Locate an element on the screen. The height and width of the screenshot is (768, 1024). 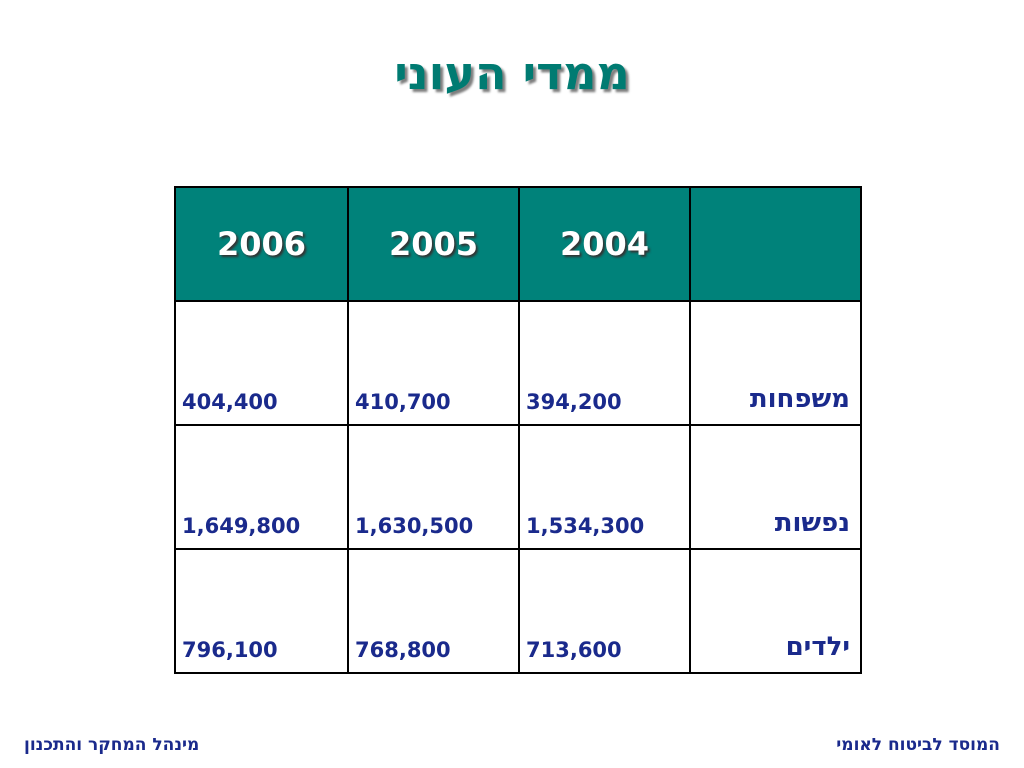
page-title: ממדי העוני is located at coordinates (512, 73).